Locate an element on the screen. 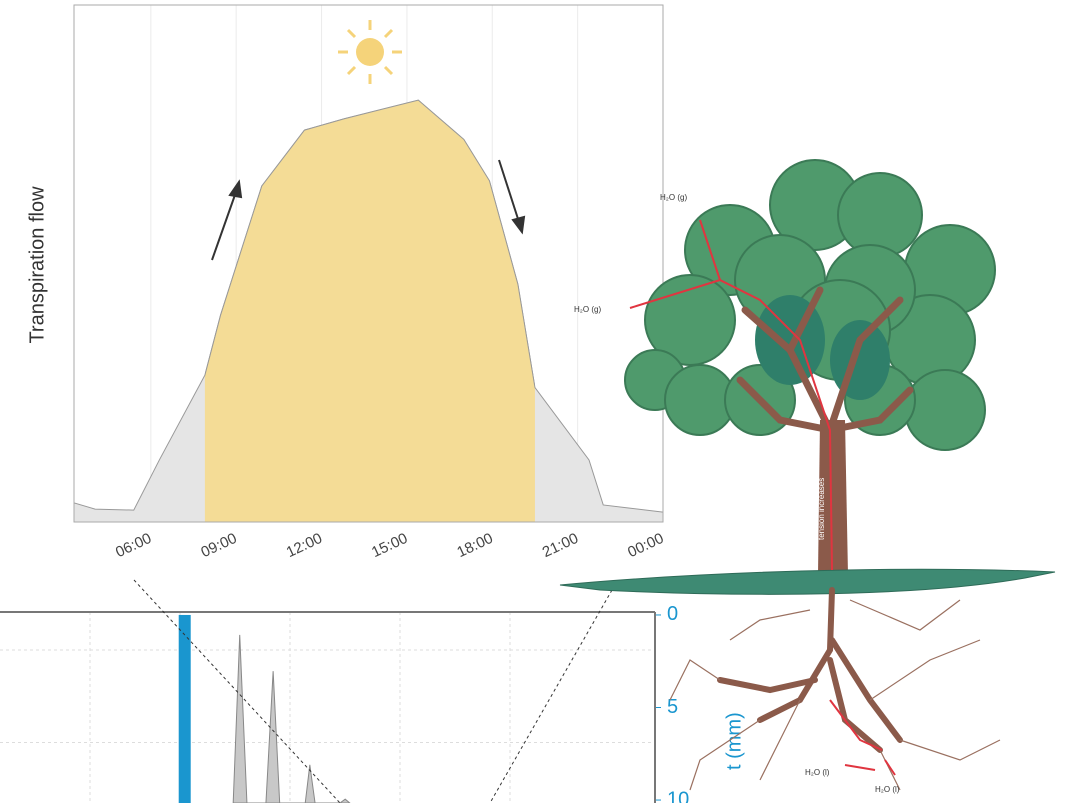 This screenshot has height=808, width=1066. illustration-label: with height is located at coordinates (865, 491).